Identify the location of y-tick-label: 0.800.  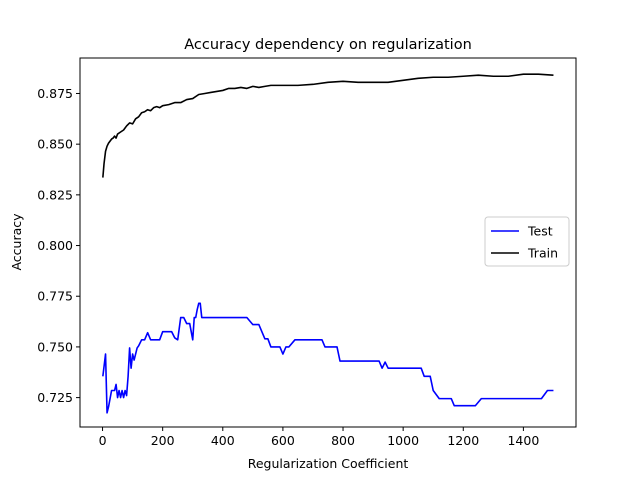
(55, 245).